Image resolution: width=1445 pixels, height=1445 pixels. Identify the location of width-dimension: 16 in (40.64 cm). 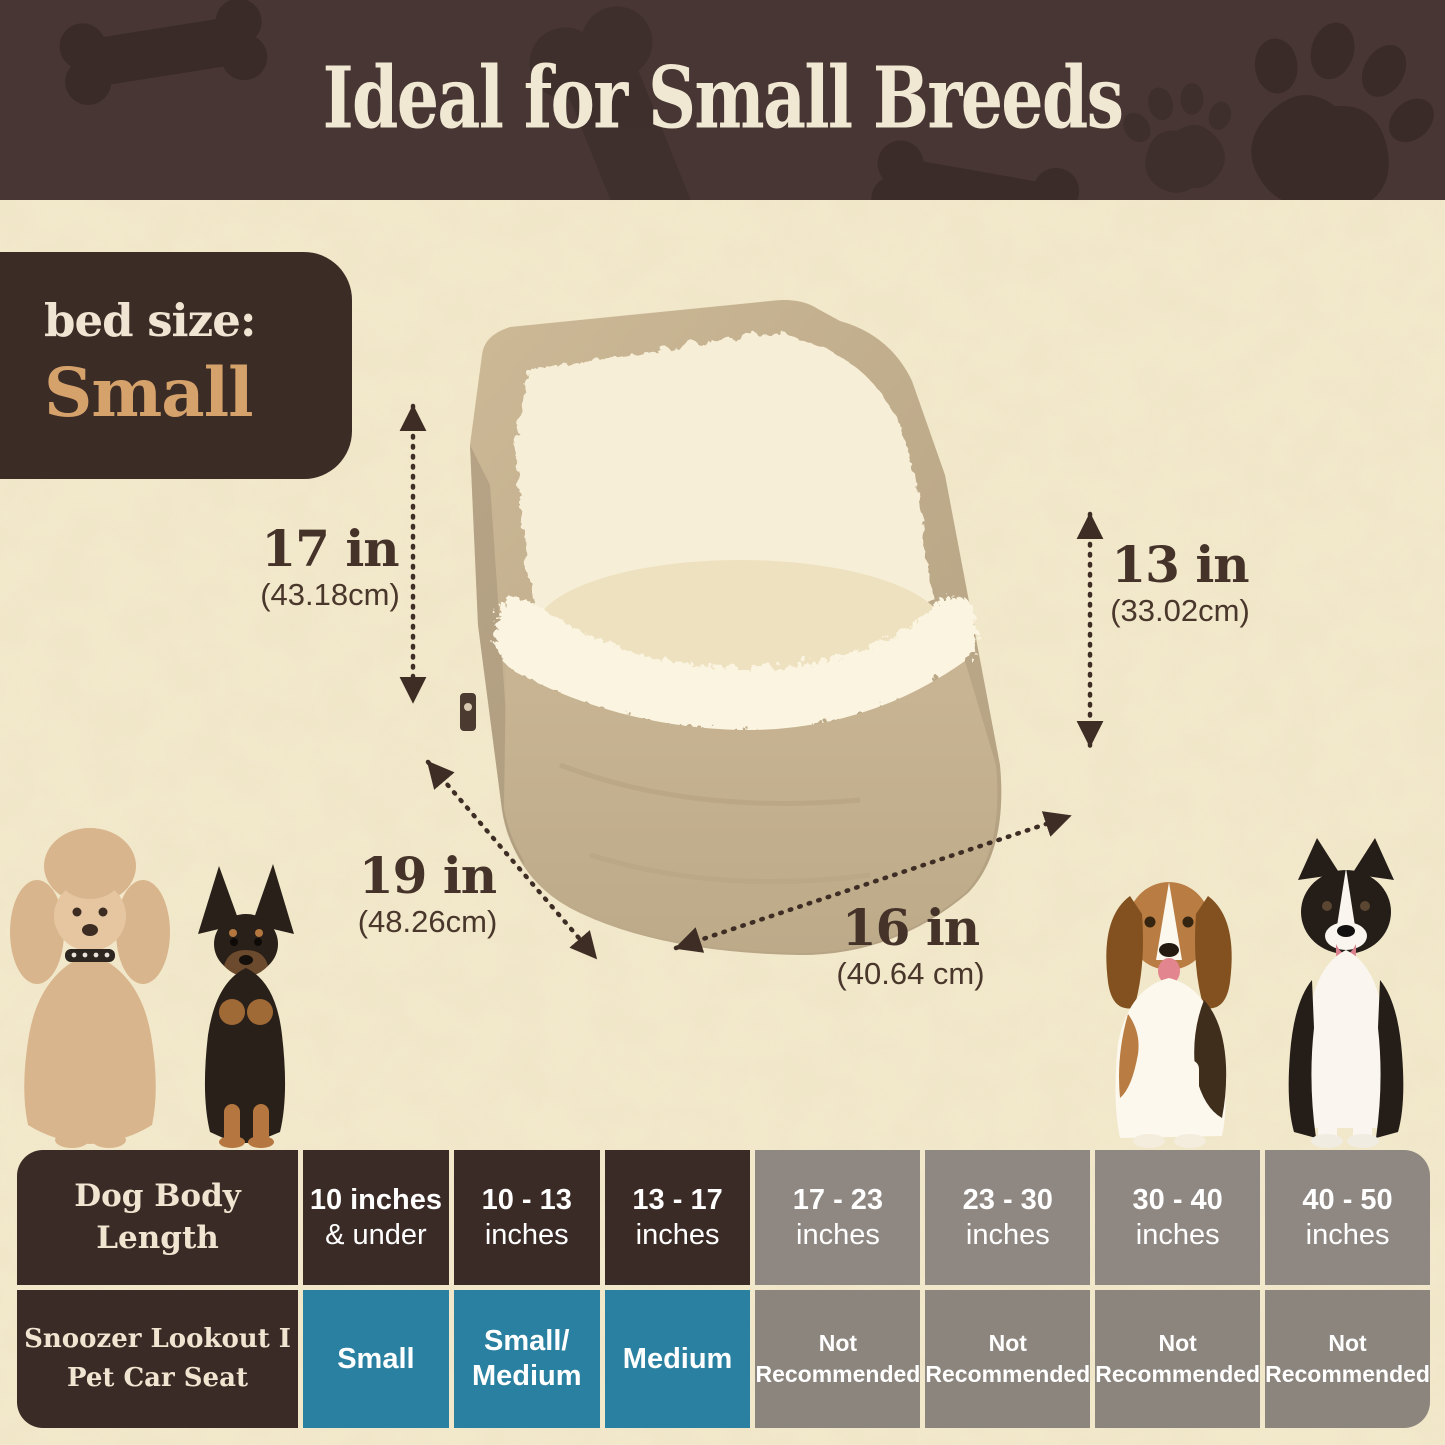
(910, 949).